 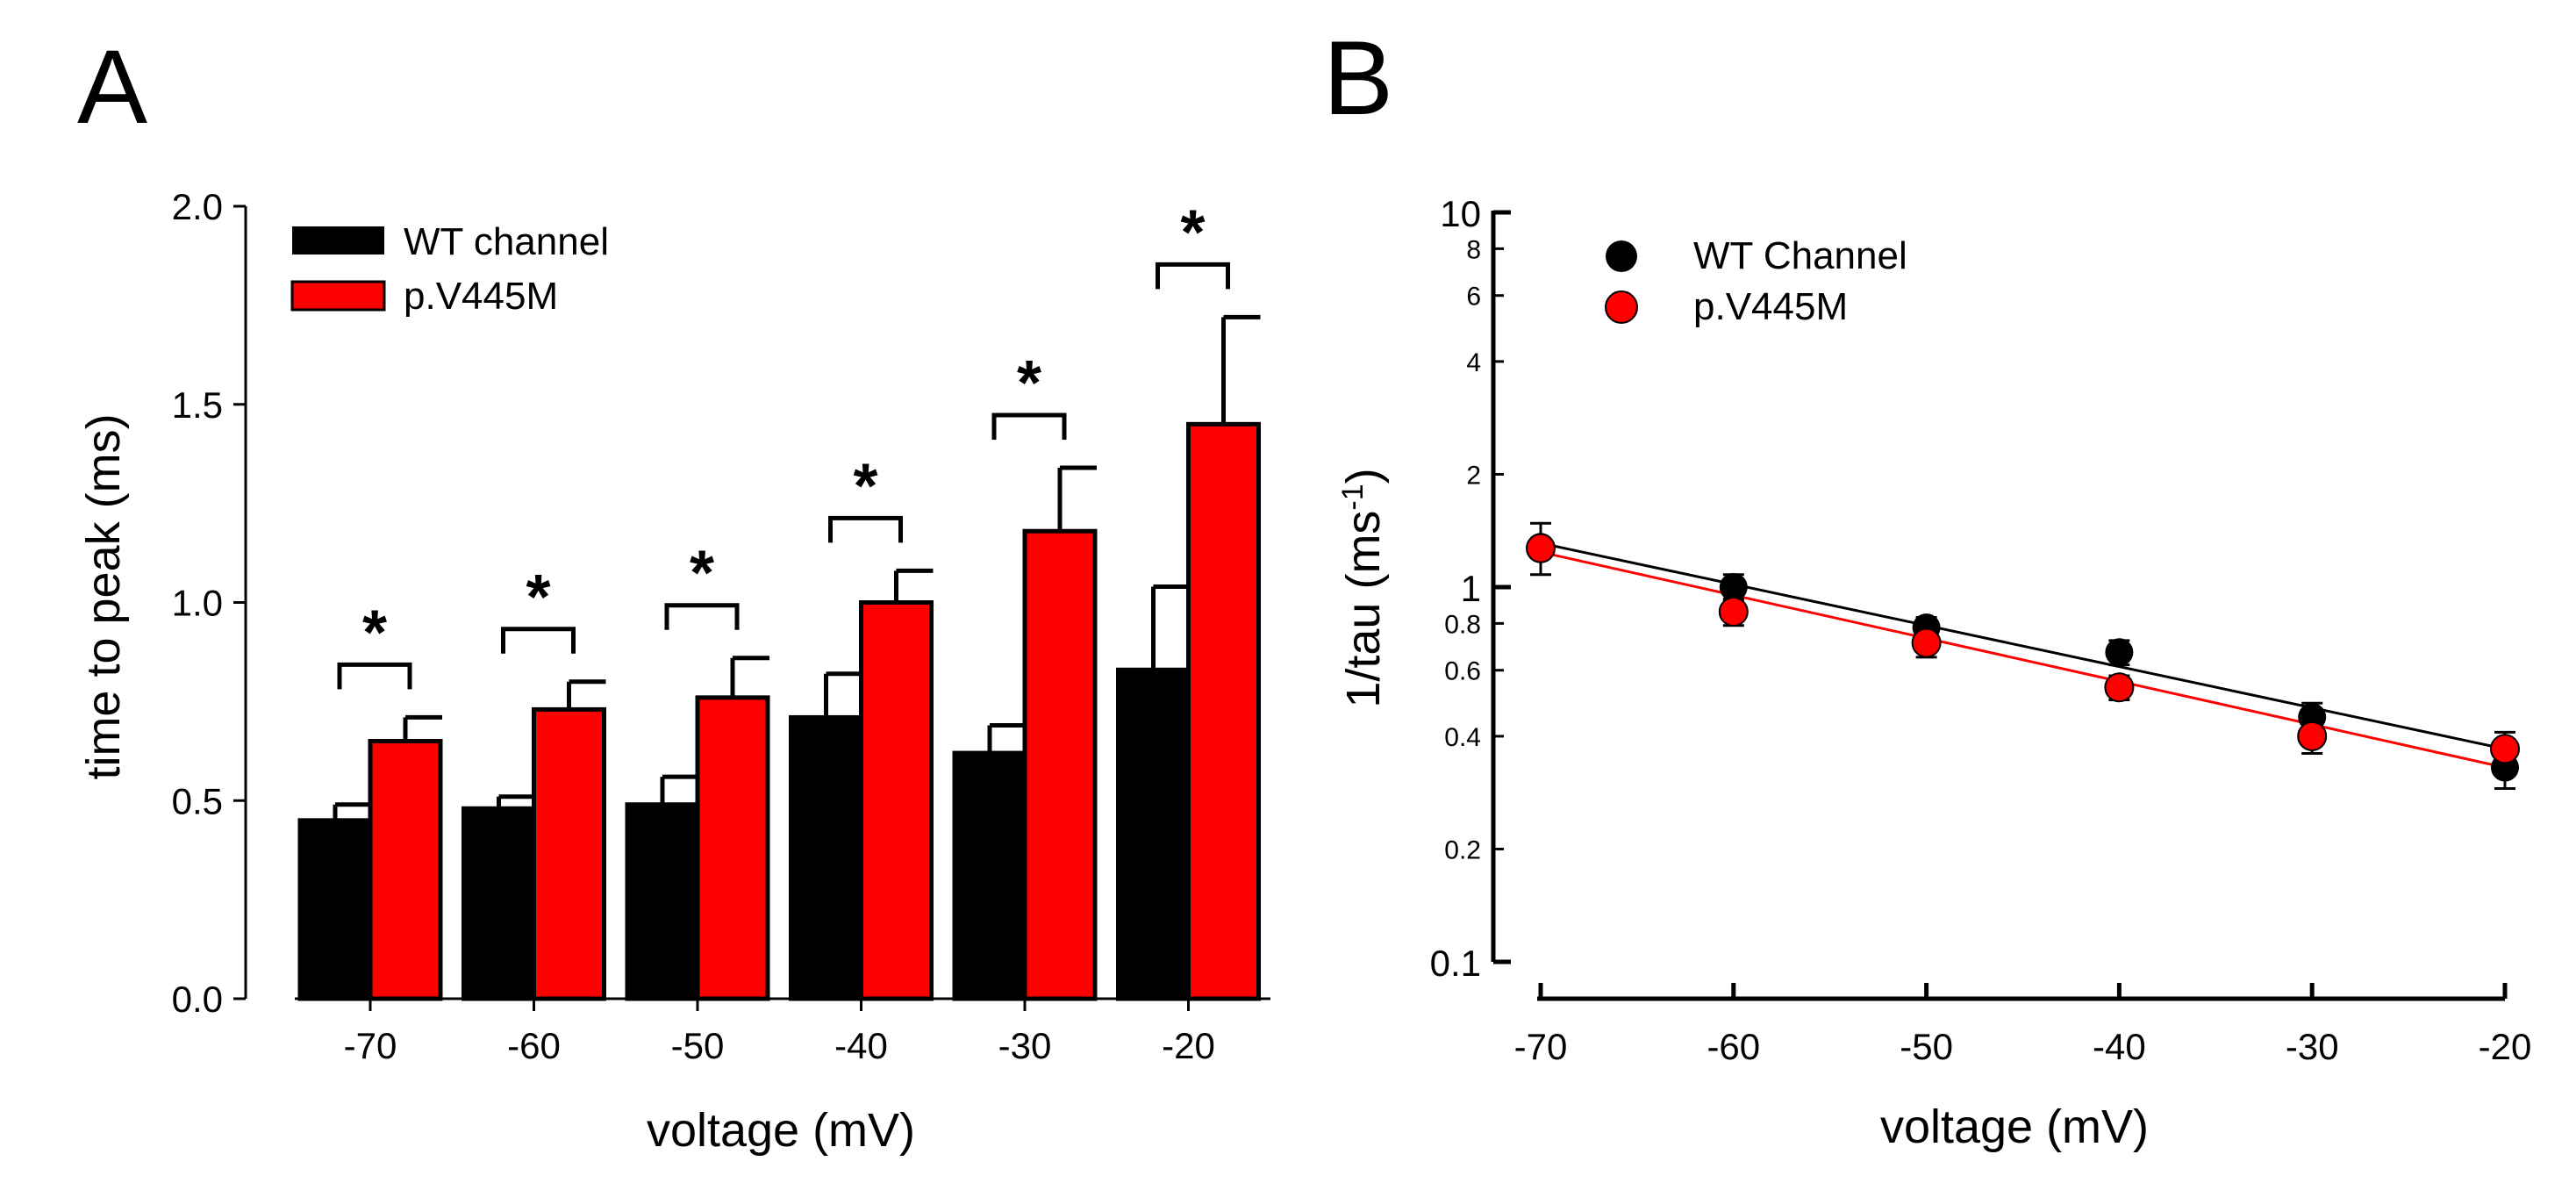 What do you see at coordinates (1363, 476) in the screenshot?
I see `panel-b-y-title-close: )` at bounding box center [1363, 476].